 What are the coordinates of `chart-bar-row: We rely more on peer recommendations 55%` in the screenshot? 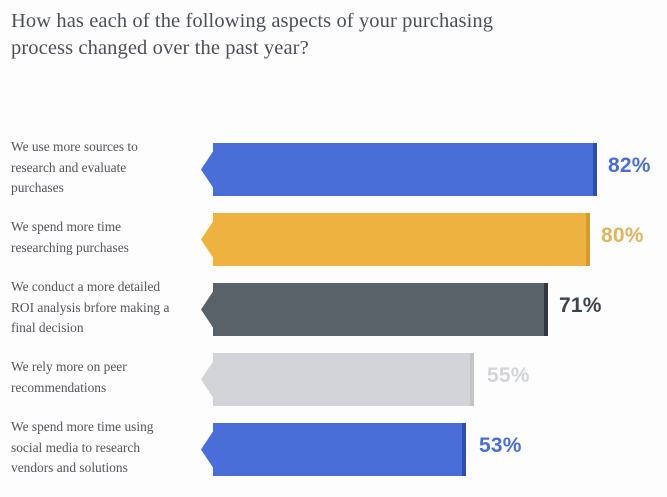 It's located at (333, 379).